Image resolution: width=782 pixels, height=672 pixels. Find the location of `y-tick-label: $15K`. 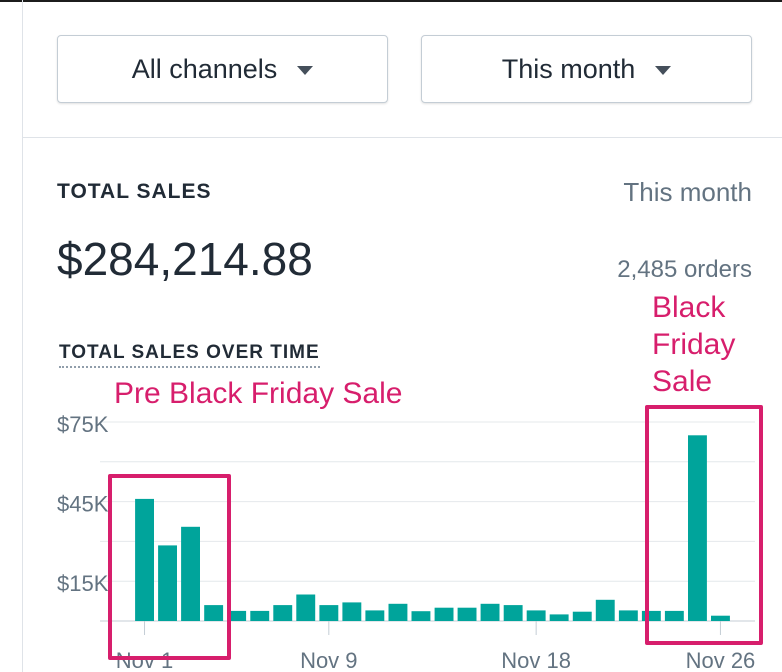

y-tick-label: $15K is located at coordinates (83, 583).